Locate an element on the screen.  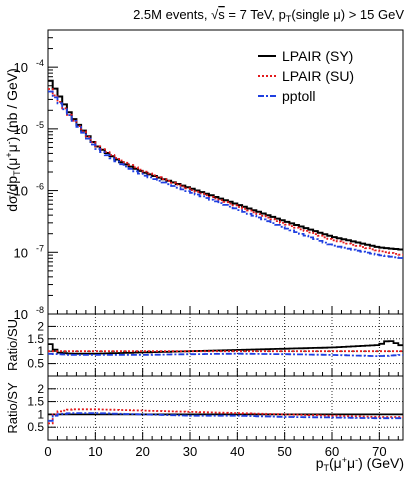
ratio-sy-y-tick-label: 0.5 is located at coordinates (35, 427).